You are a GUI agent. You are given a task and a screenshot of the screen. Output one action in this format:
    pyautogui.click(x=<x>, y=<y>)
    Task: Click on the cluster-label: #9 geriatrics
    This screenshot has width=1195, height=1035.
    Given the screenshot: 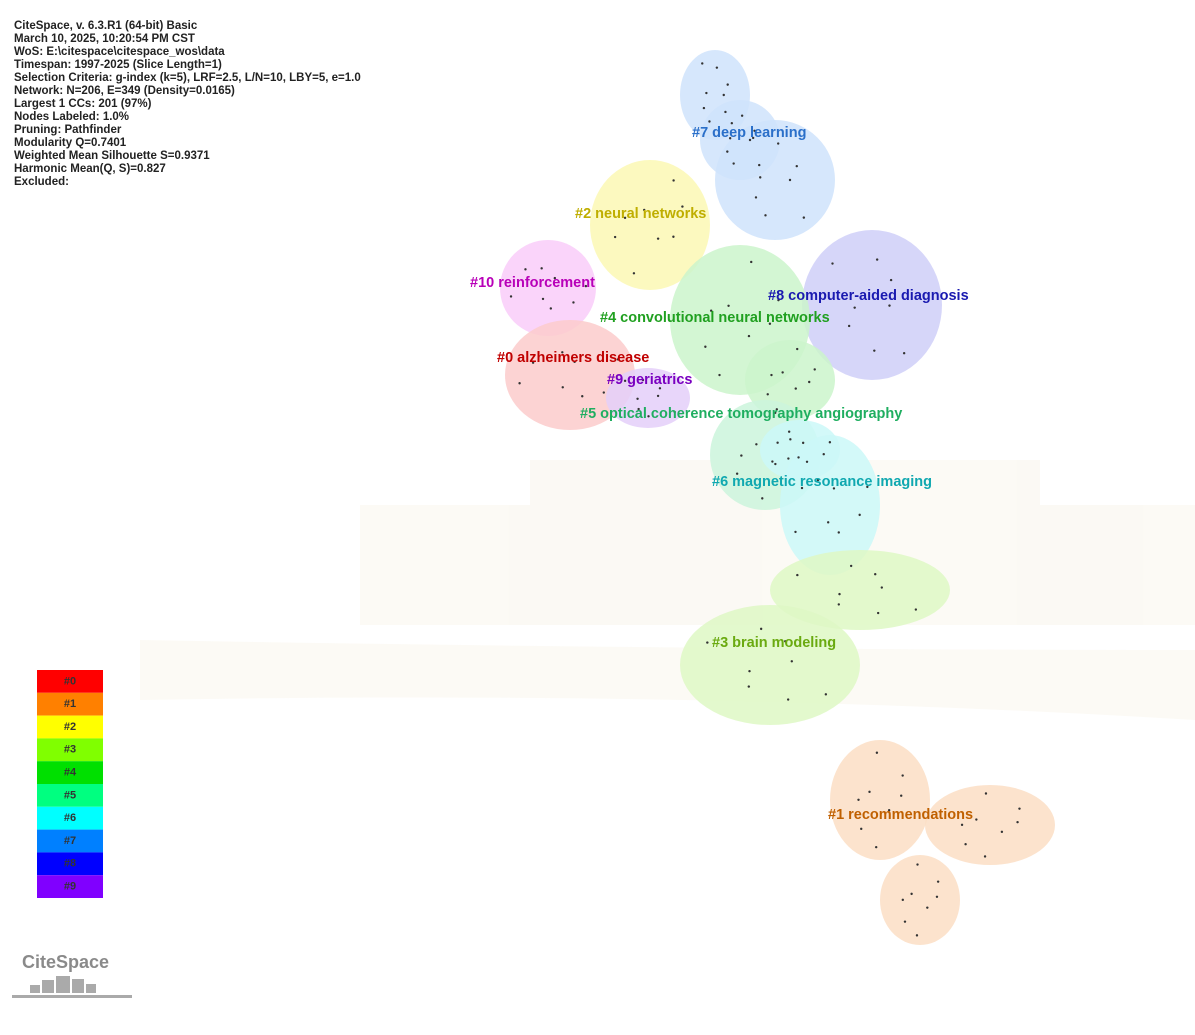 What is the action you would take?
    pyautogui.click(x=649, y=380)
    